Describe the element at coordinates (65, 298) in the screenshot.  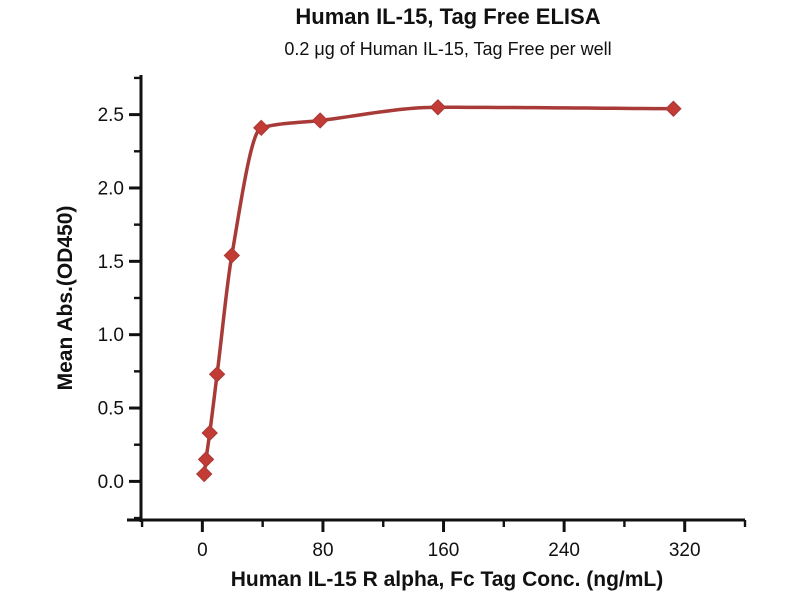
I see `y-axis-title: Mean Abs.(OD450)` at that location.